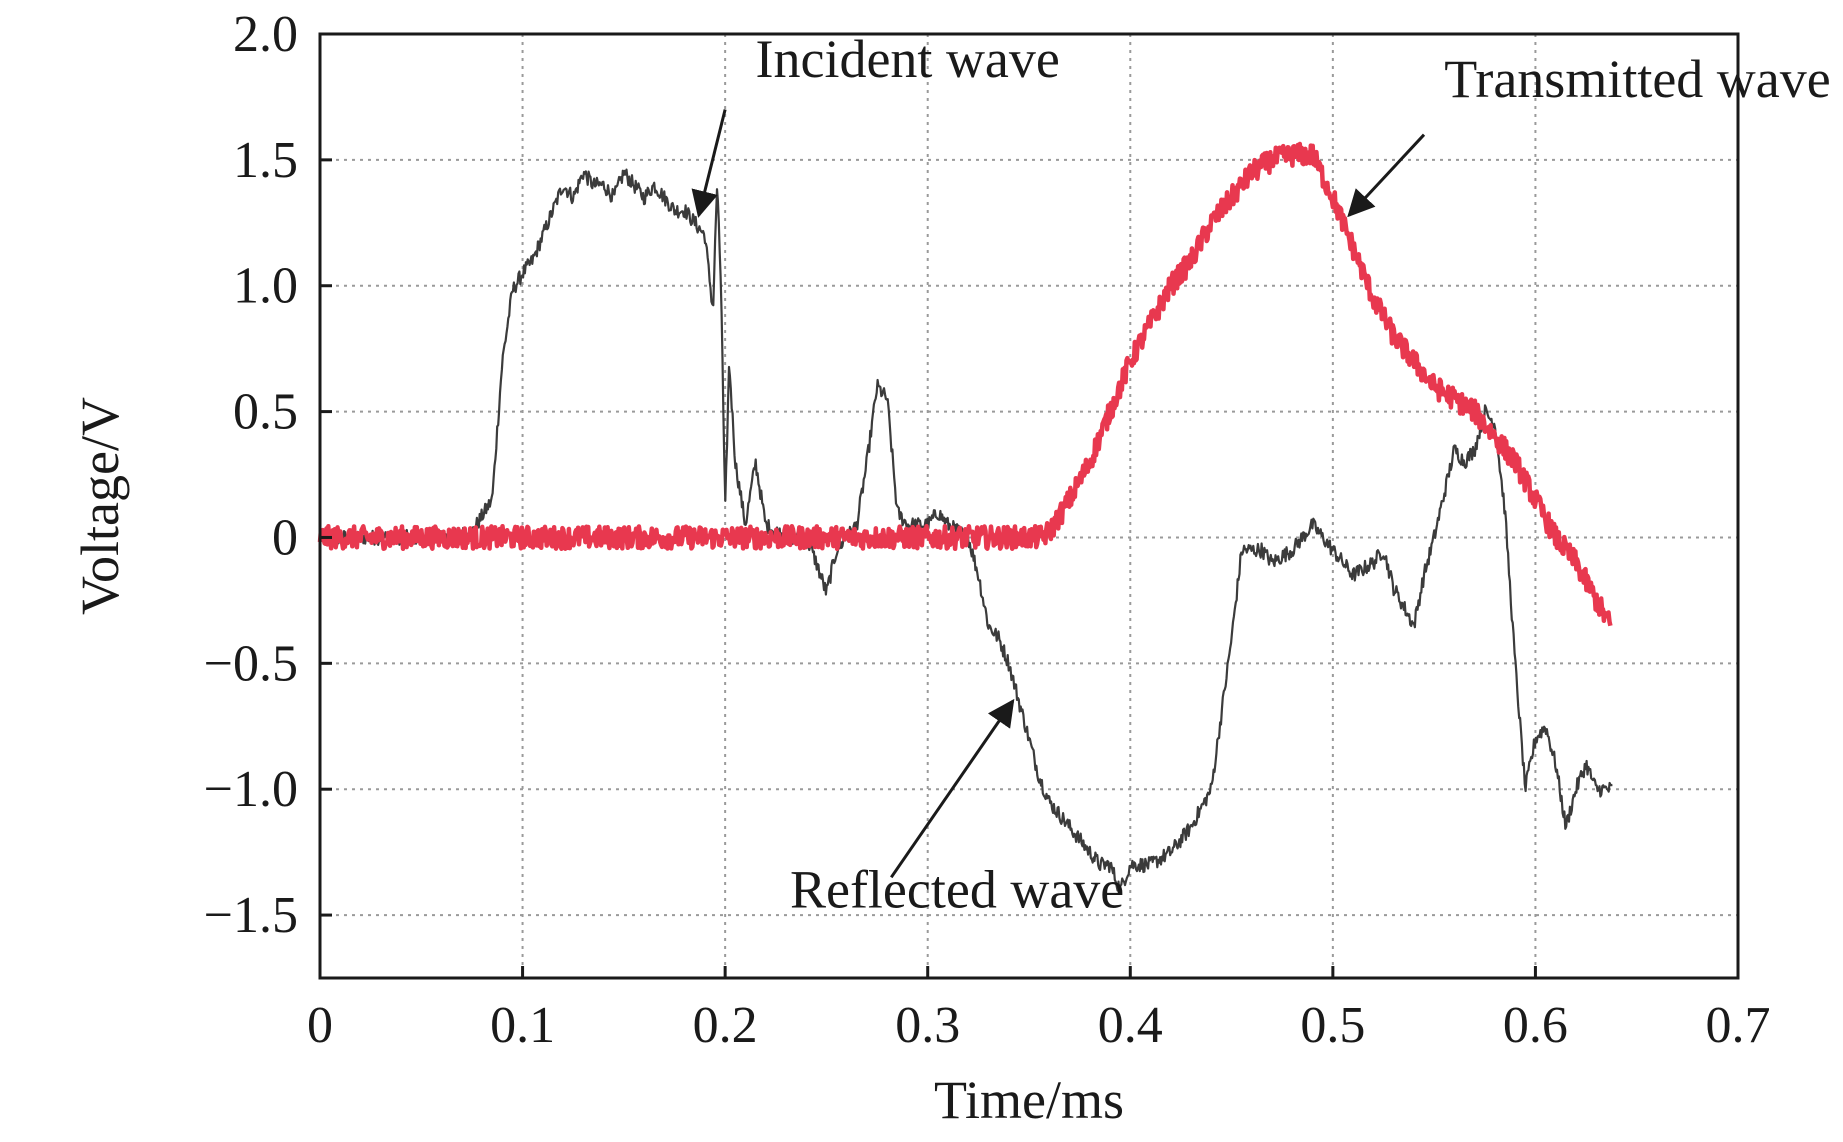  Describe the element at coordinates (251, 789) in the screenshot. I see `y-tick-label: −1.0` at that location.